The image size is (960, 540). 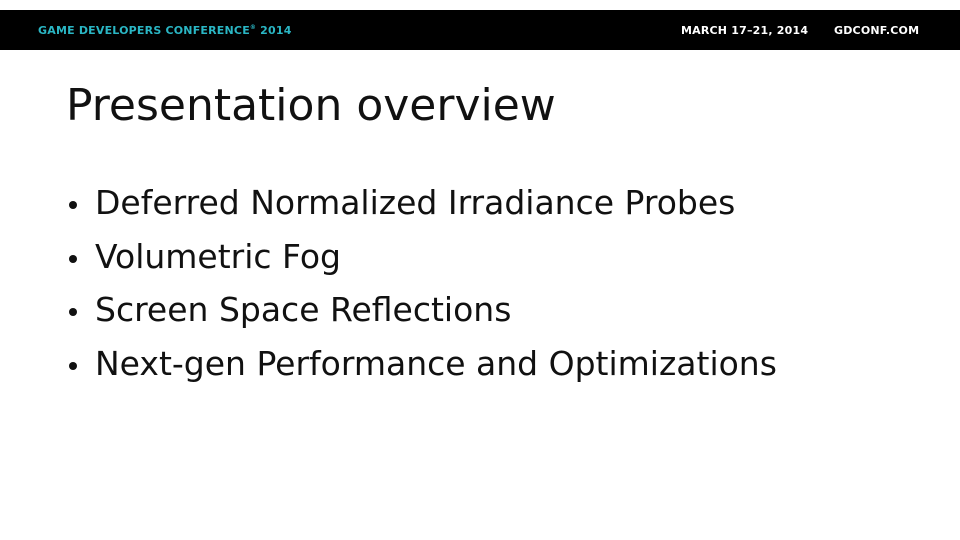 What do you see at coordinates (877, 30) in the screenshot?
I see `conference-website: GDCONF.COM` at bounding box center [877, 30].